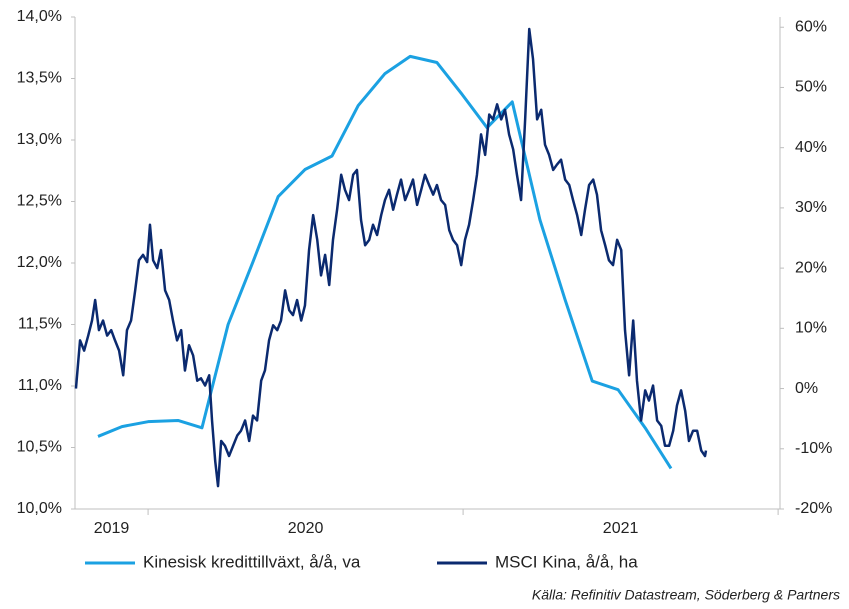  What do you see at coordinates (621, 528) in the screenshot?
I see `x-tick-label: 2021` at bounding box center [621, 528].